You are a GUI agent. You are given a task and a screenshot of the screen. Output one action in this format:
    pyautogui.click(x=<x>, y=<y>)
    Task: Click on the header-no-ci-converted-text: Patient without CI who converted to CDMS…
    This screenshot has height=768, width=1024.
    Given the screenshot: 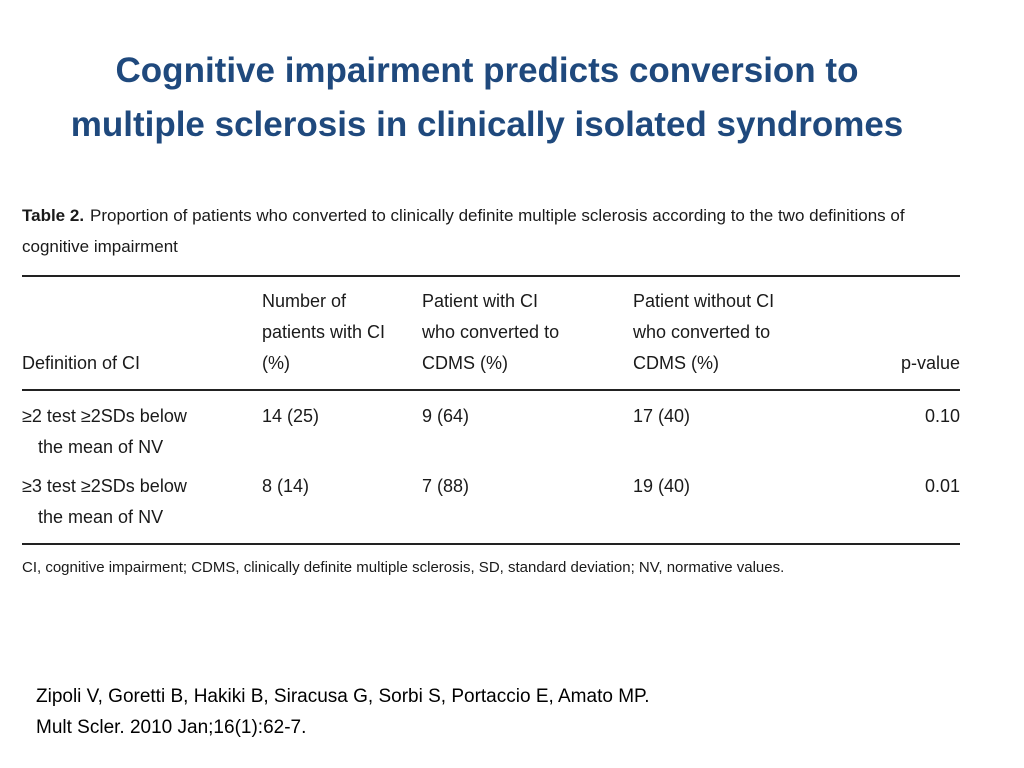 What is the action you would take?
    pyautogui.click(x=704, y=332)
    